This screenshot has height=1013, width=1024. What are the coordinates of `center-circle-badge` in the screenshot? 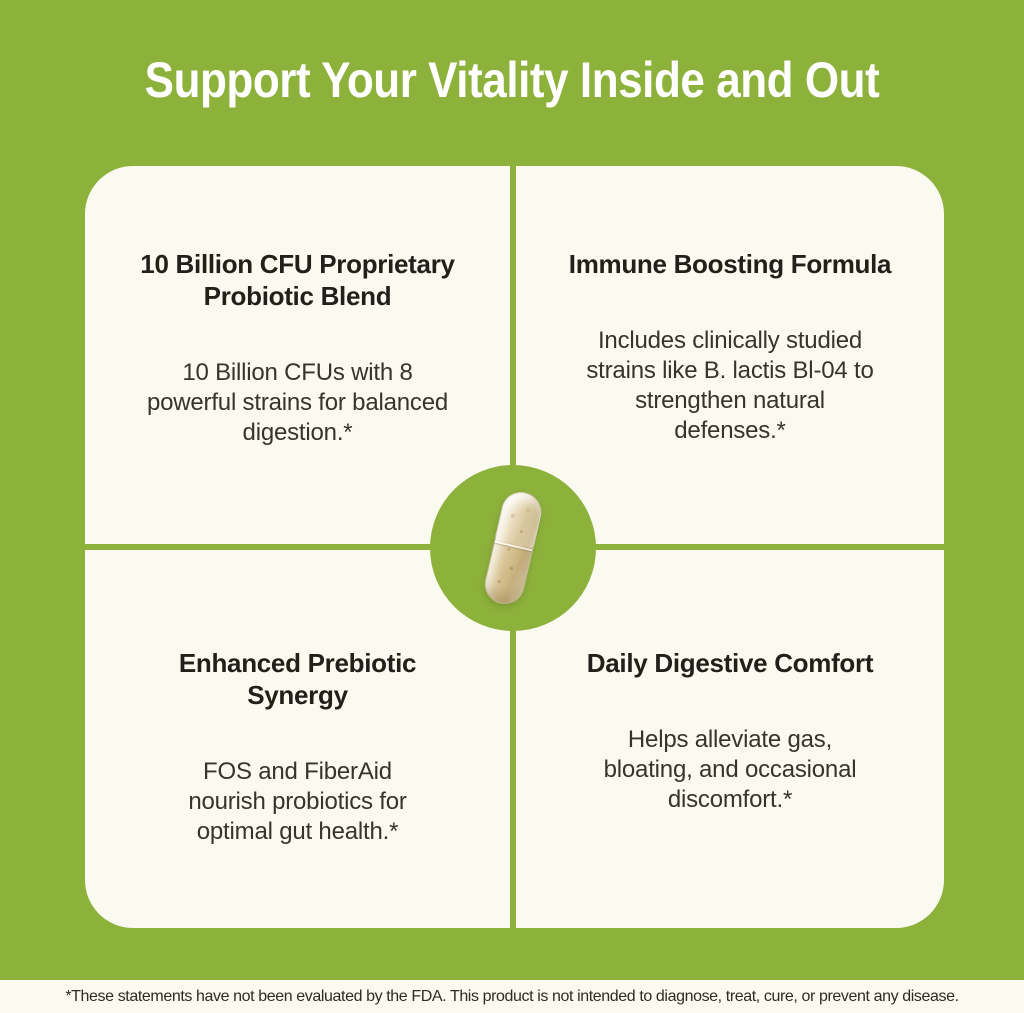 It's located at (513, 548).